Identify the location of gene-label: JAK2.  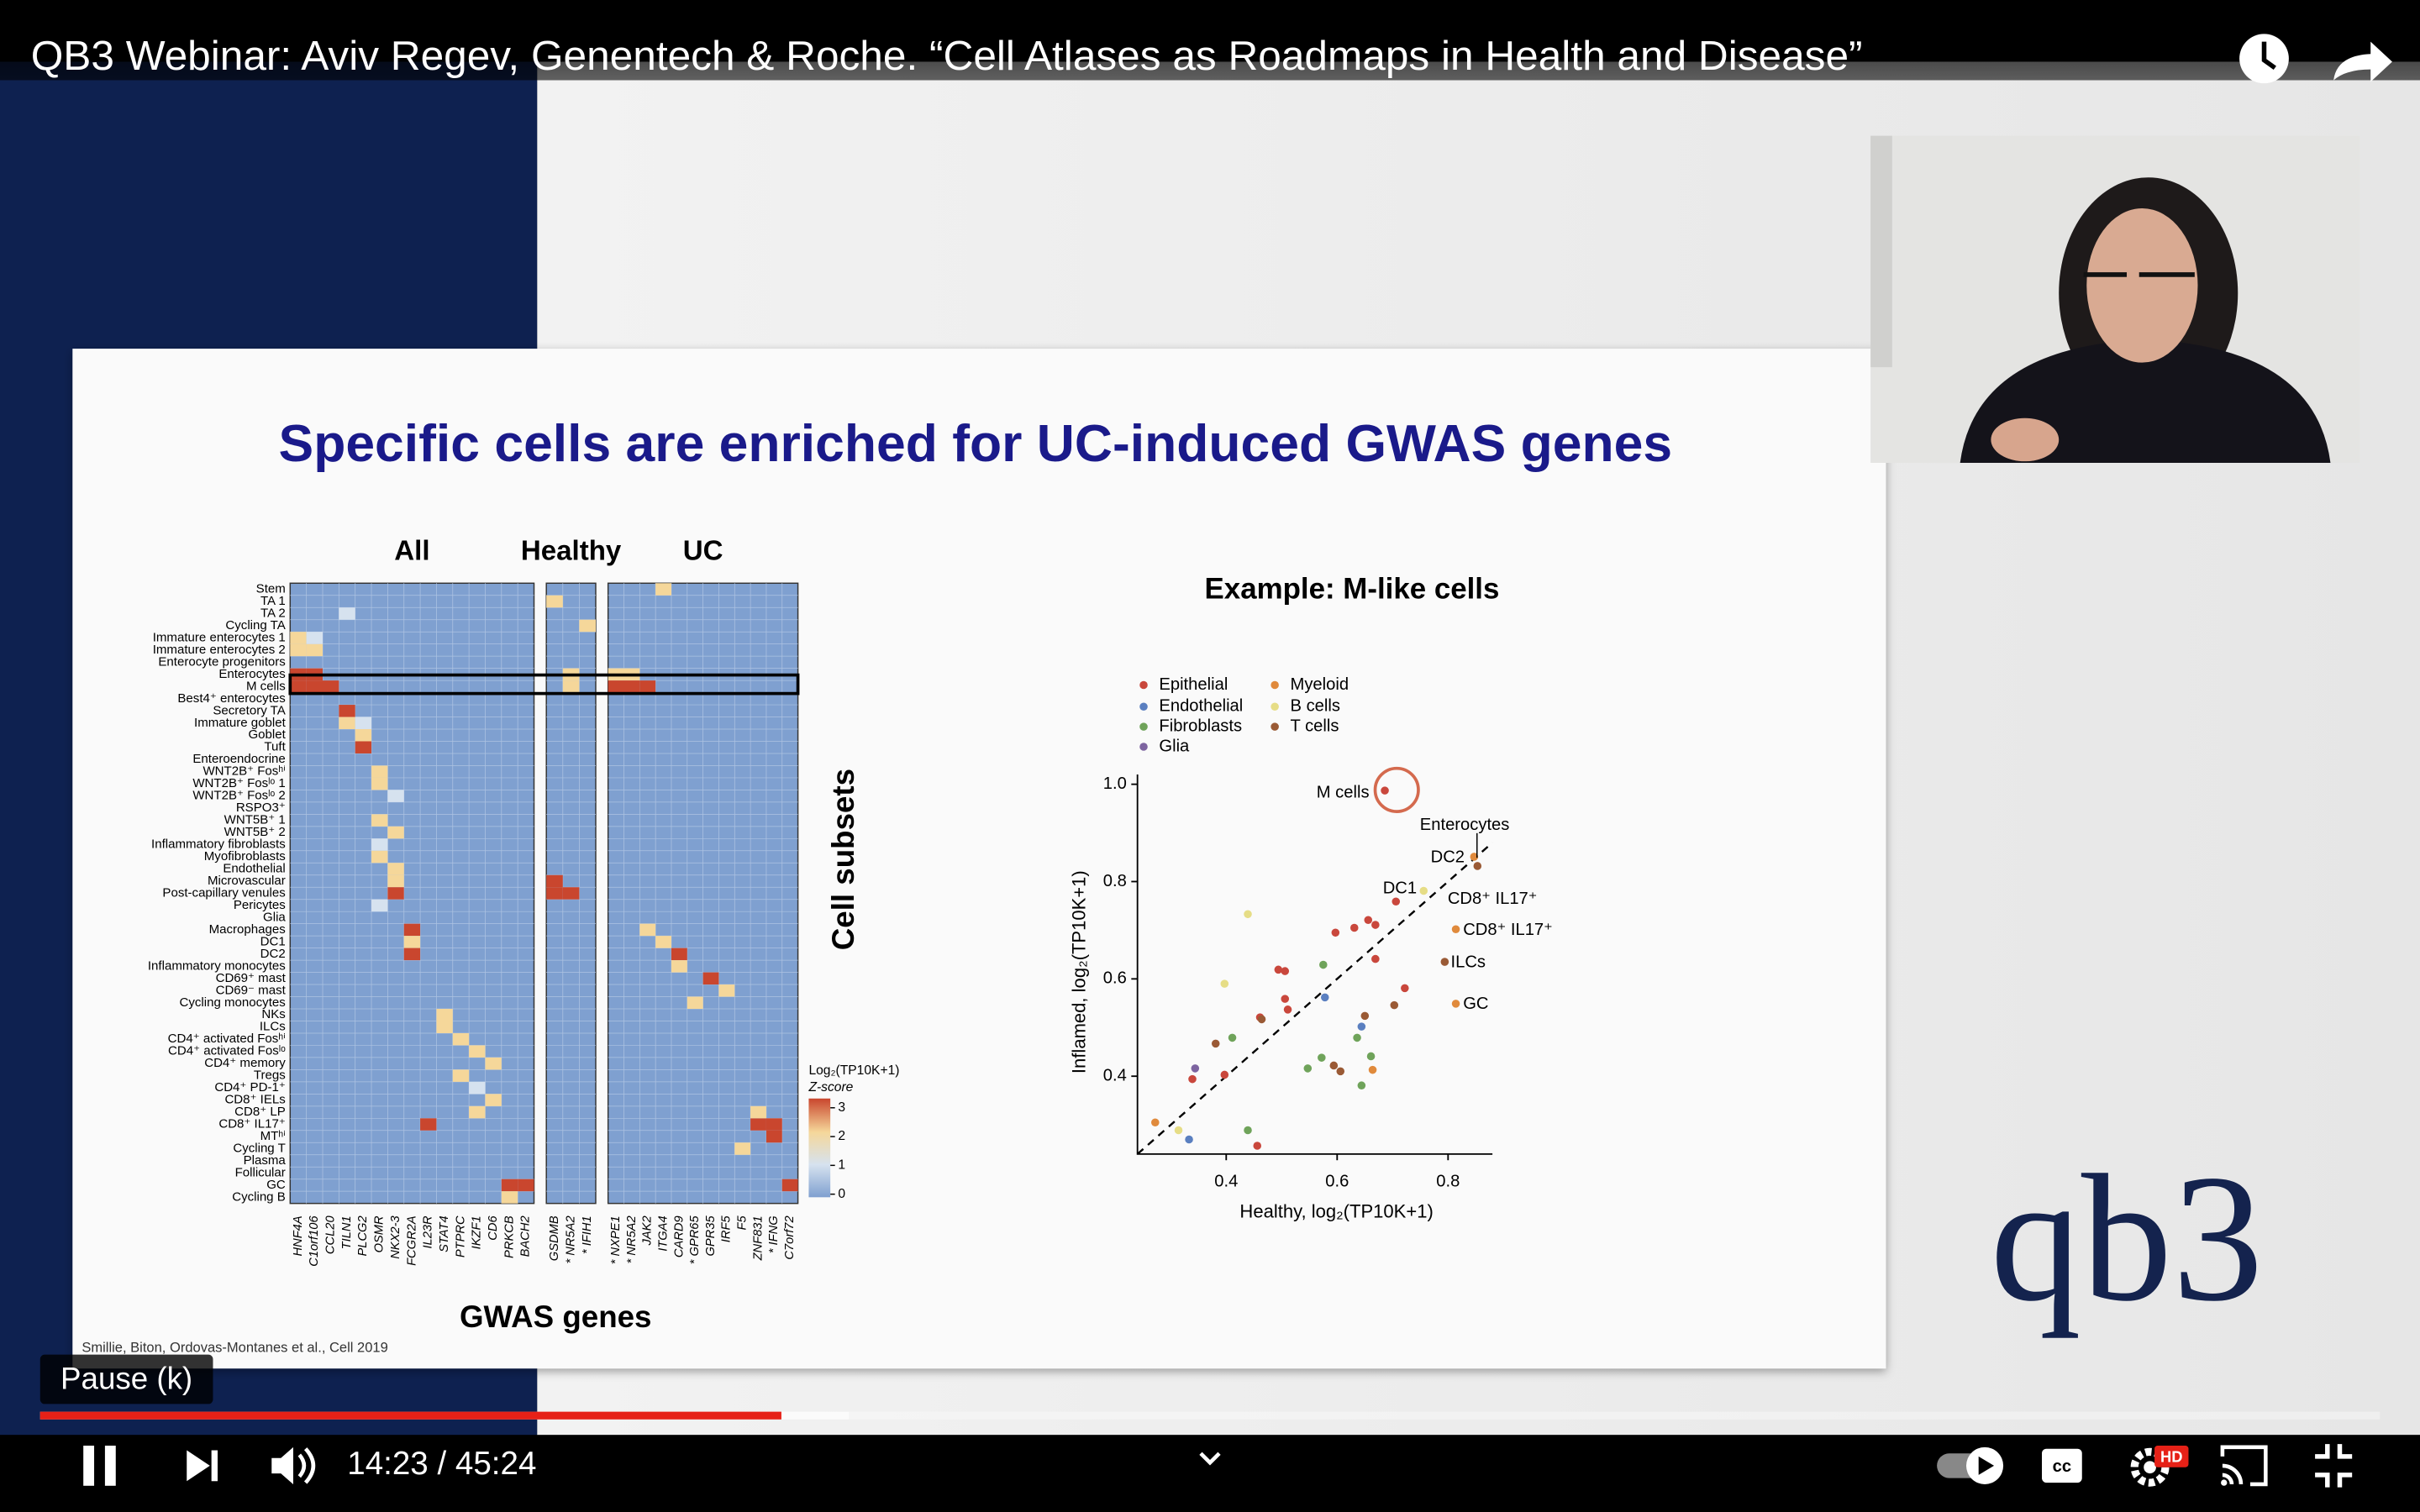
(648, 1230).